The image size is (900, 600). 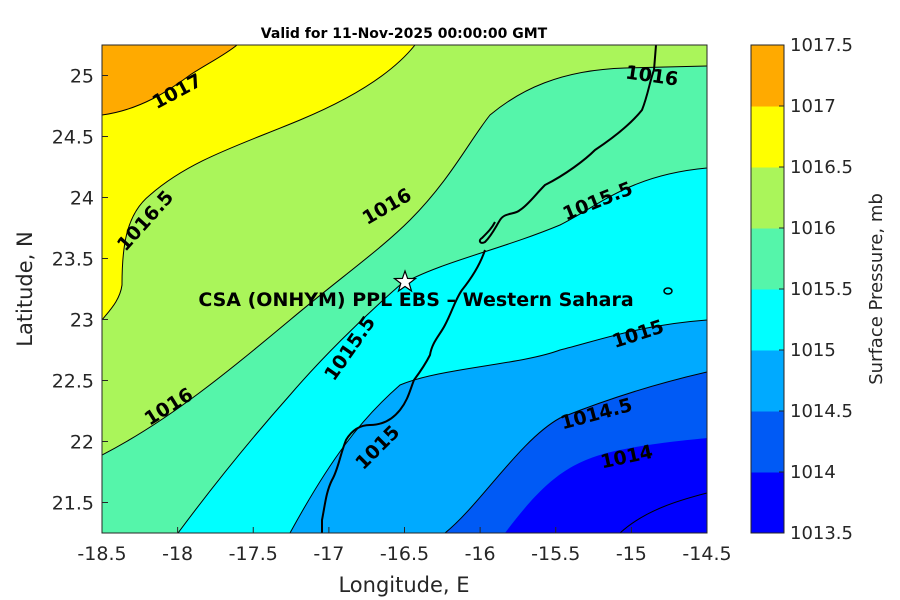 What do you see at coordinates (405, 281) in the screenshot?
I see `site-star-icon` at bounding box center [405, 281].